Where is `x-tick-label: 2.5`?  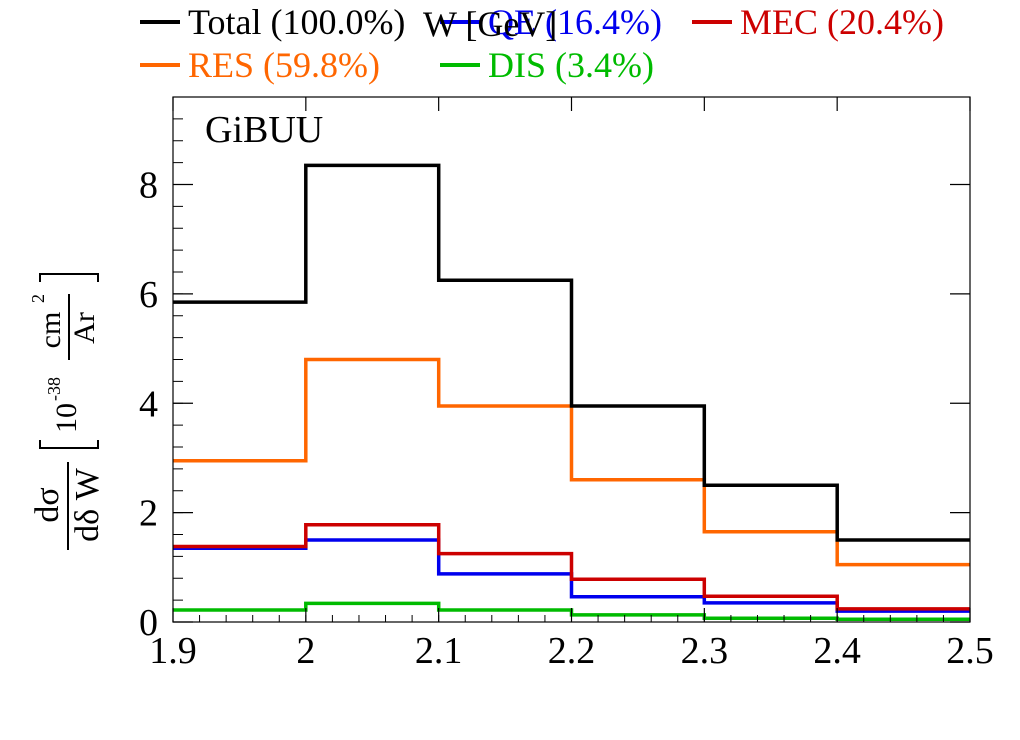
x-tick-label: 2.5 is located at coordinates (970, 651).